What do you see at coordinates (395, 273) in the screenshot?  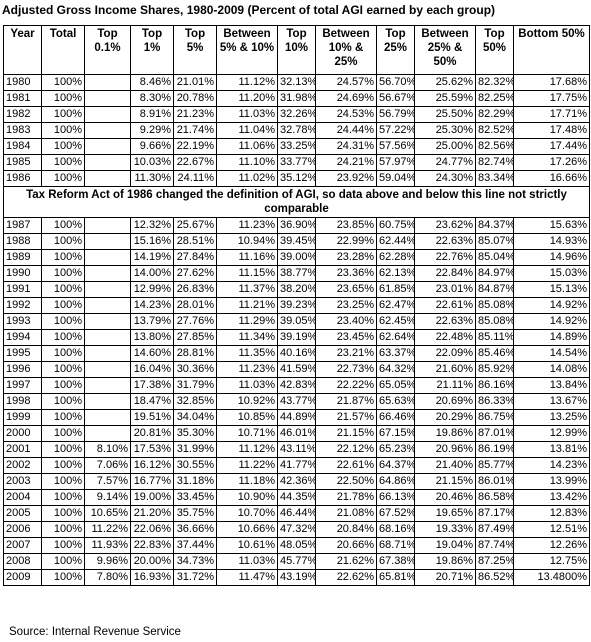 I see `value-cell: 62.13%` at bounding box center [395, 273].